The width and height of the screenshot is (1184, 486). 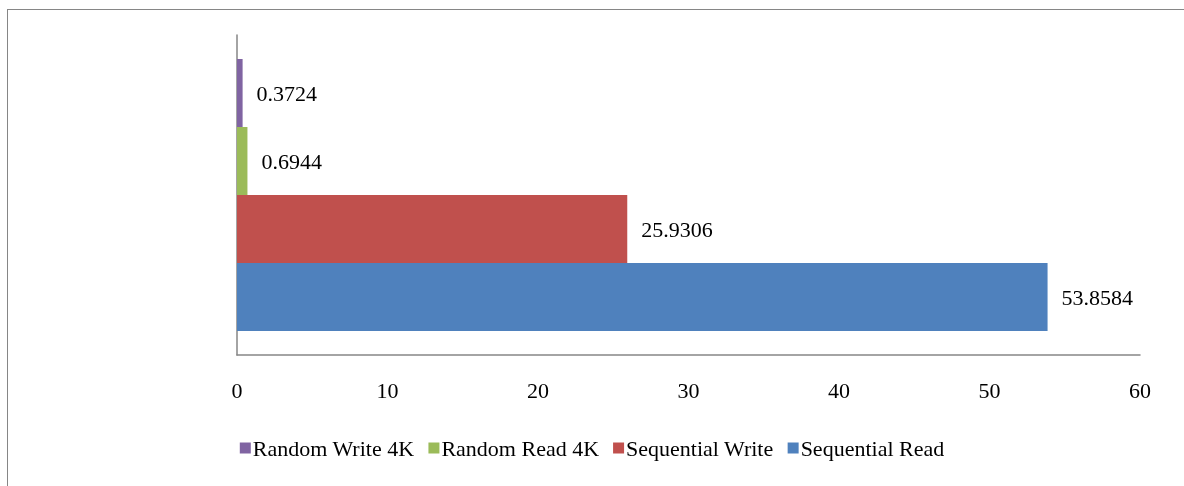 I want to click on x-tick-label: 60, so click(x=1140, y=390).